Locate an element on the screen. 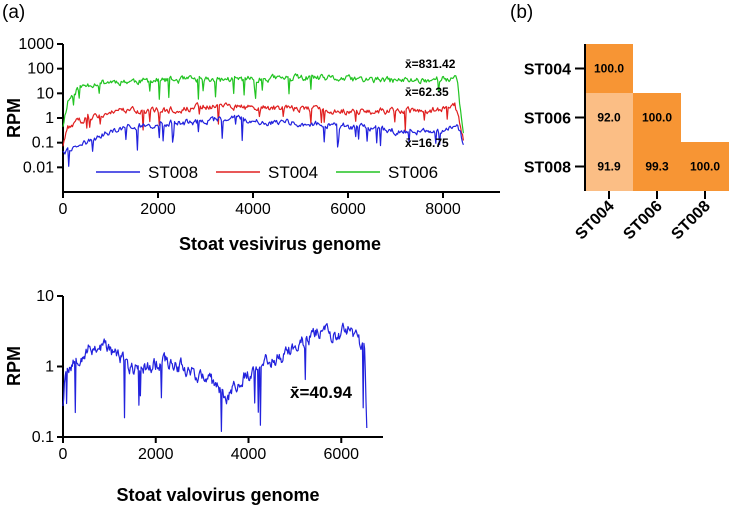 The height and width of the screenshot is (510, 732). valovirus-series is located at coordinates (215, 377).